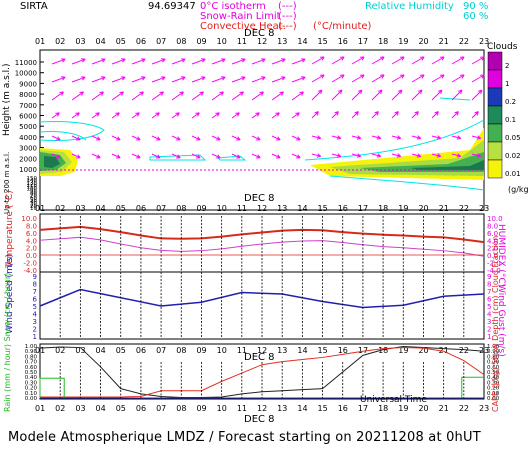 This screenshot has height=450, width=528. I want to click on wind-tick: 6, so click(35, 300).